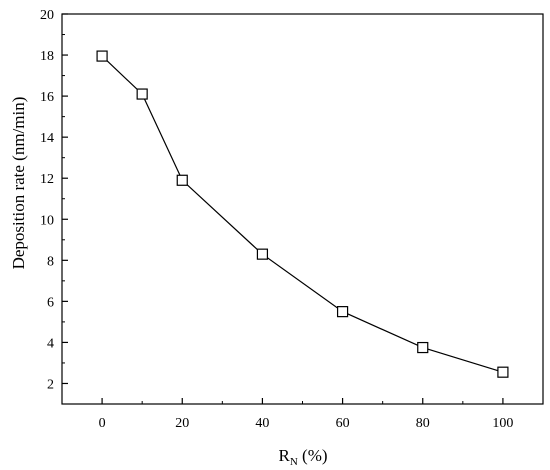 The width and height of the screenshot is (550, 470). What do you see at coordinates (50, 343) in the screenshot?
I see `y-tick-label: 4` at bounding box center [50, 343].